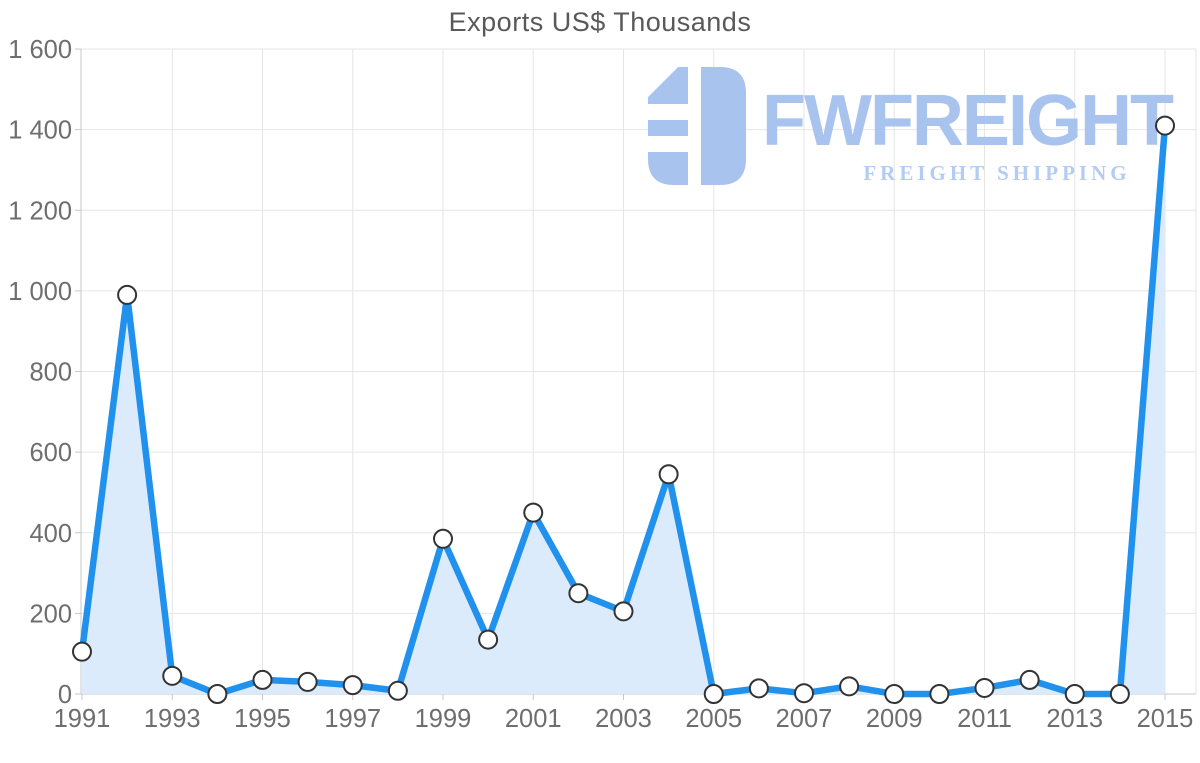  What do you see at coordinates (82, 651) in the screenshot?
I see `data-point-1991` at bounding box center [82, 651].